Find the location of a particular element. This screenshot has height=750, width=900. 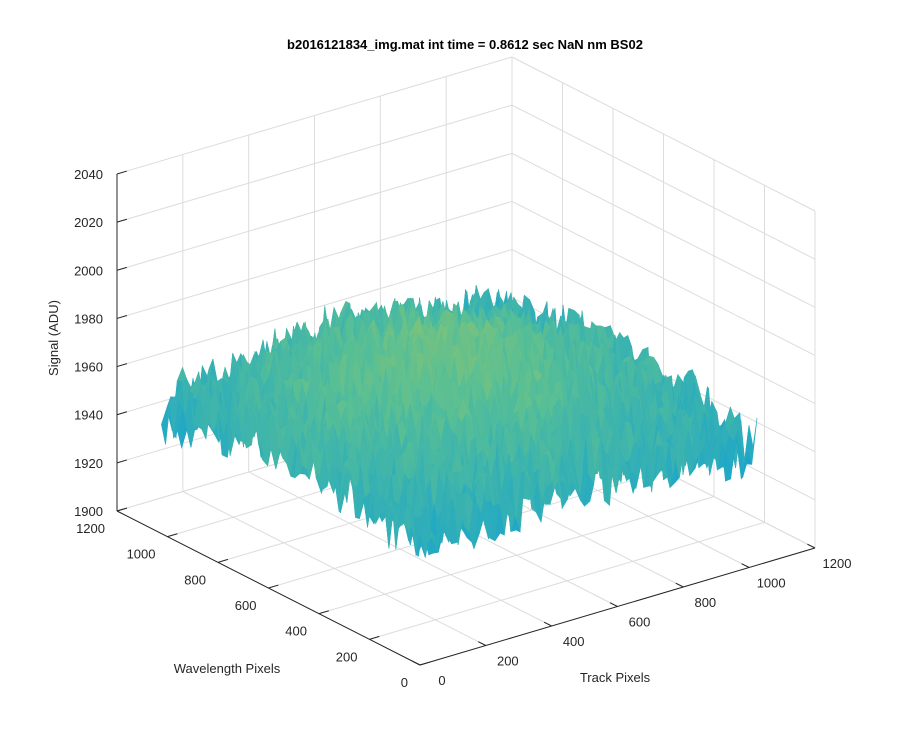

x-tick-label: 1200 is located at coordinates (837, 563).